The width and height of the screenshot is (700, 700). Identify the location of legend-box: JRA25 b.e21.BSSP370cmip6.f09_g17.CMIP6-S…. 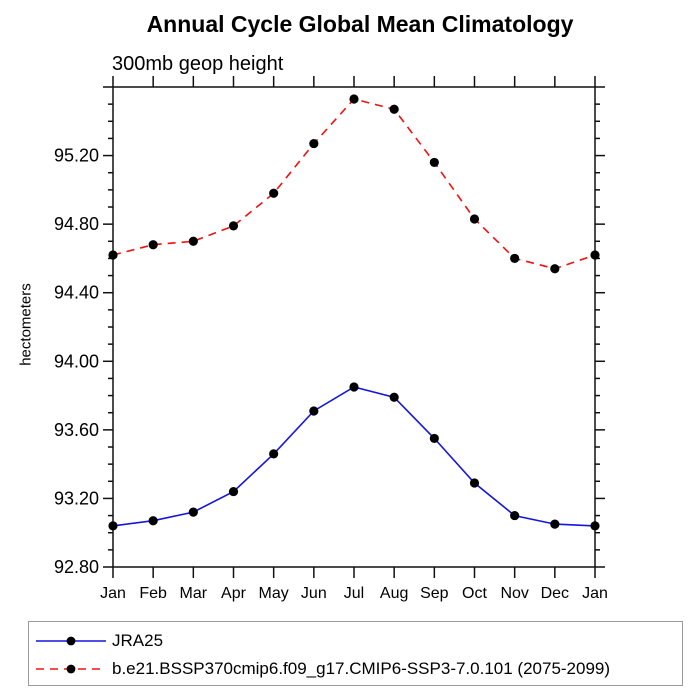
(355, 653).